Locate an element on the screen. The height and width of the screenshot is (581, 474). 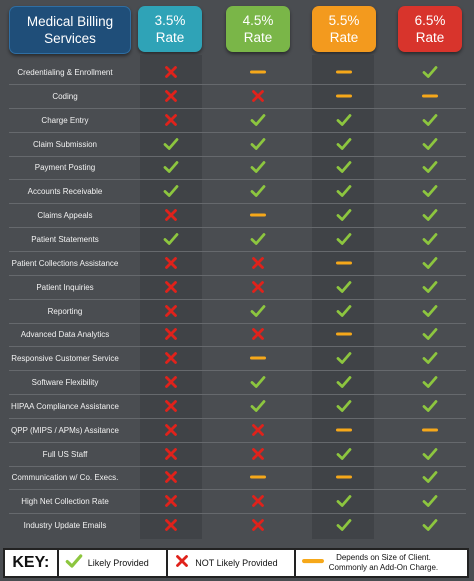
rate-header-4-5: 4.5% Rate is located at coordinates (258, 29).